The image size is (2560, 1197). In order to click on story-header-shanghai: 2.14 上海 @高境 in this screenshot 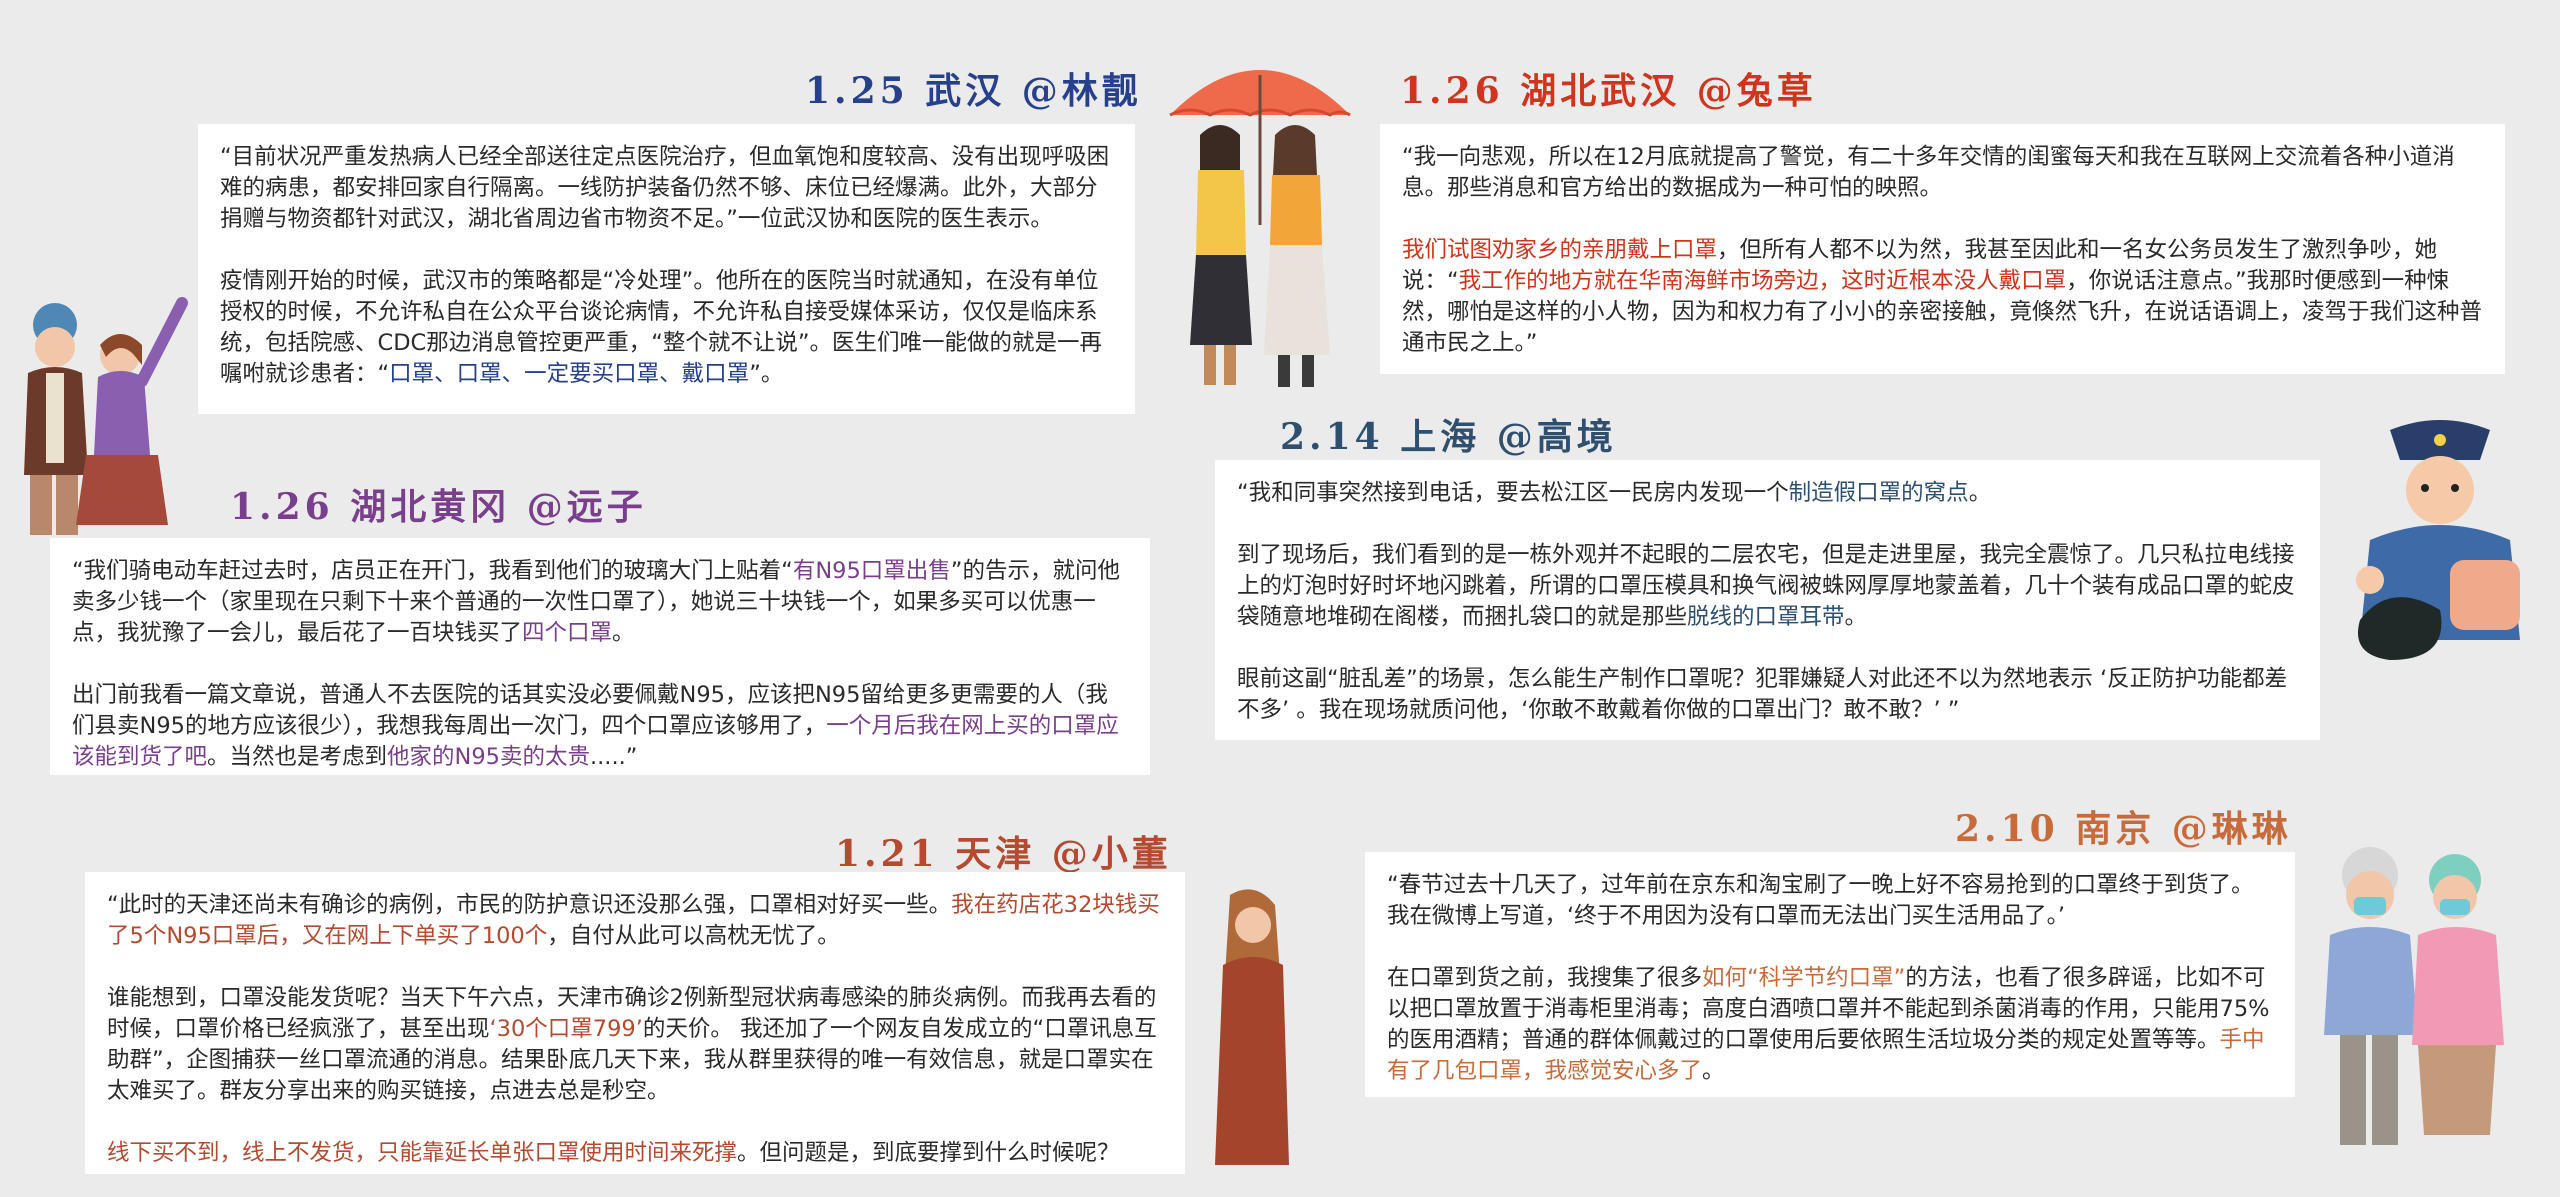, I will do `click(1448, 437)`.